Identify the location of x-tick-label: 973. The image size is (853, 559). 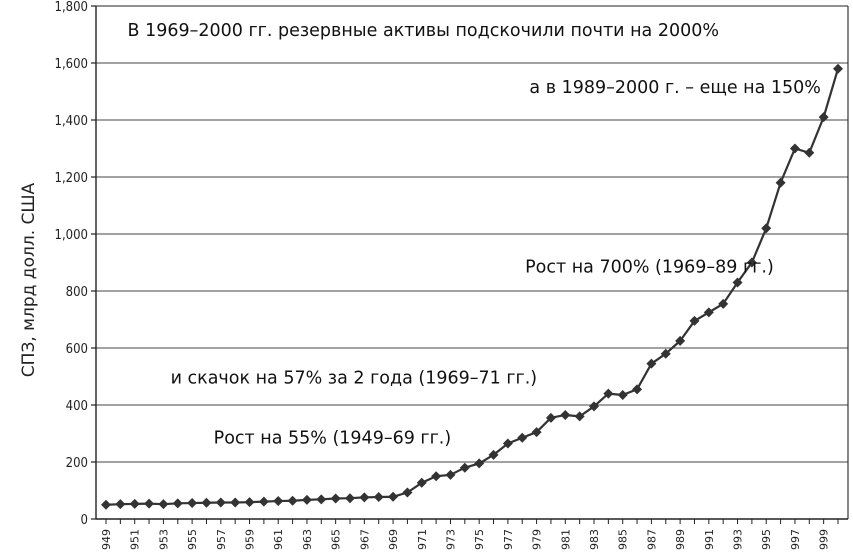
(450, 539).